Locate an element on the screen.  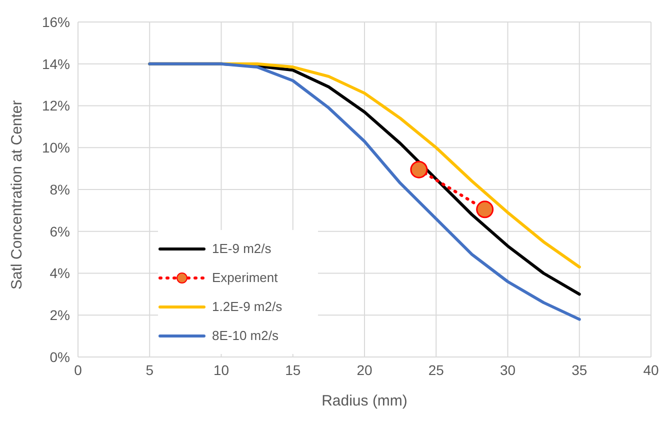
x-axis-title: Radius (mm) is located at coordinates (365, 401).